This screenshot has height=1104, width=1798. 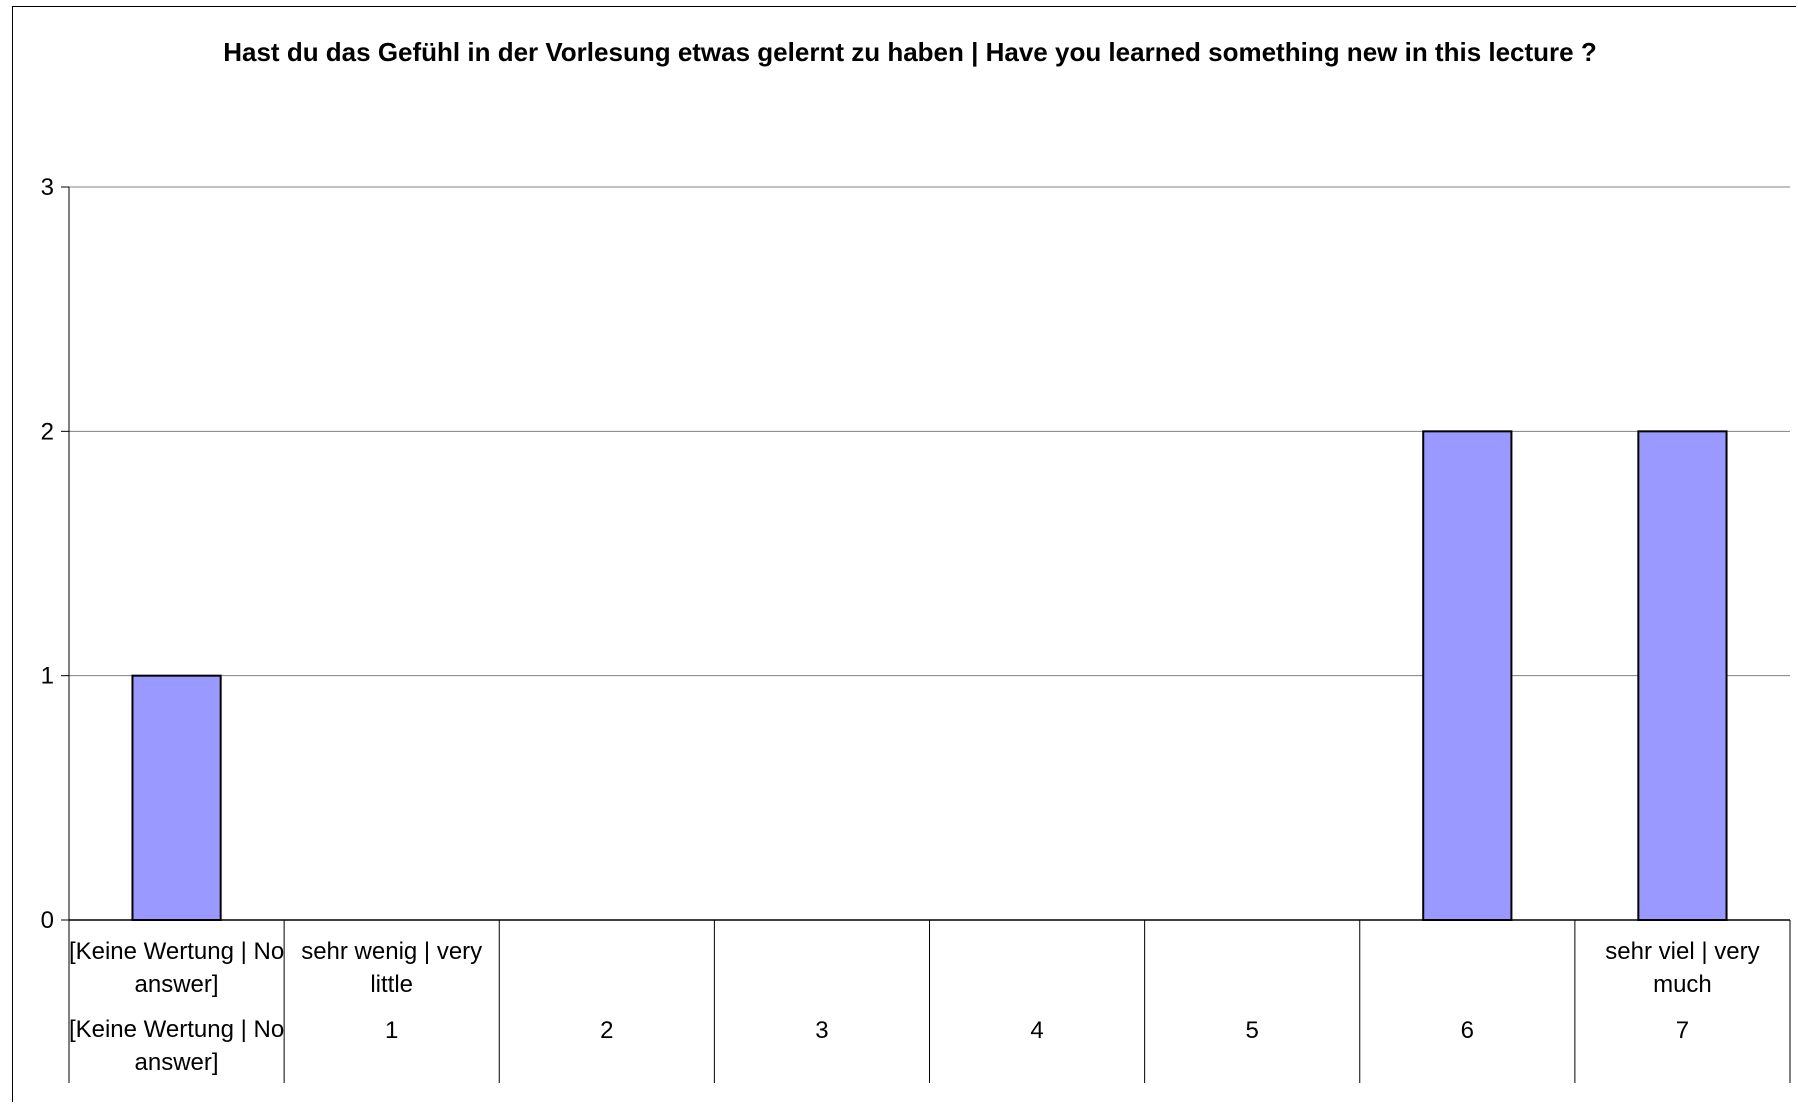 What do you see at coordinates (176, 1046) in the screenshot?
I see `x-tick-label: [Keine Wertung | No answer]` at bounding box center [176, 1046].